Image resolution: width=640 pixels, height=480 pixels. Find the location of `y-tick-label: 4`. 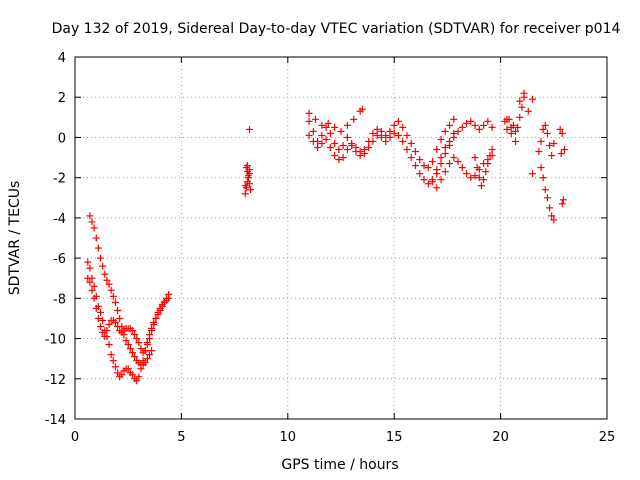

y-tick-label: 4 is located at coordinates (62, 58).